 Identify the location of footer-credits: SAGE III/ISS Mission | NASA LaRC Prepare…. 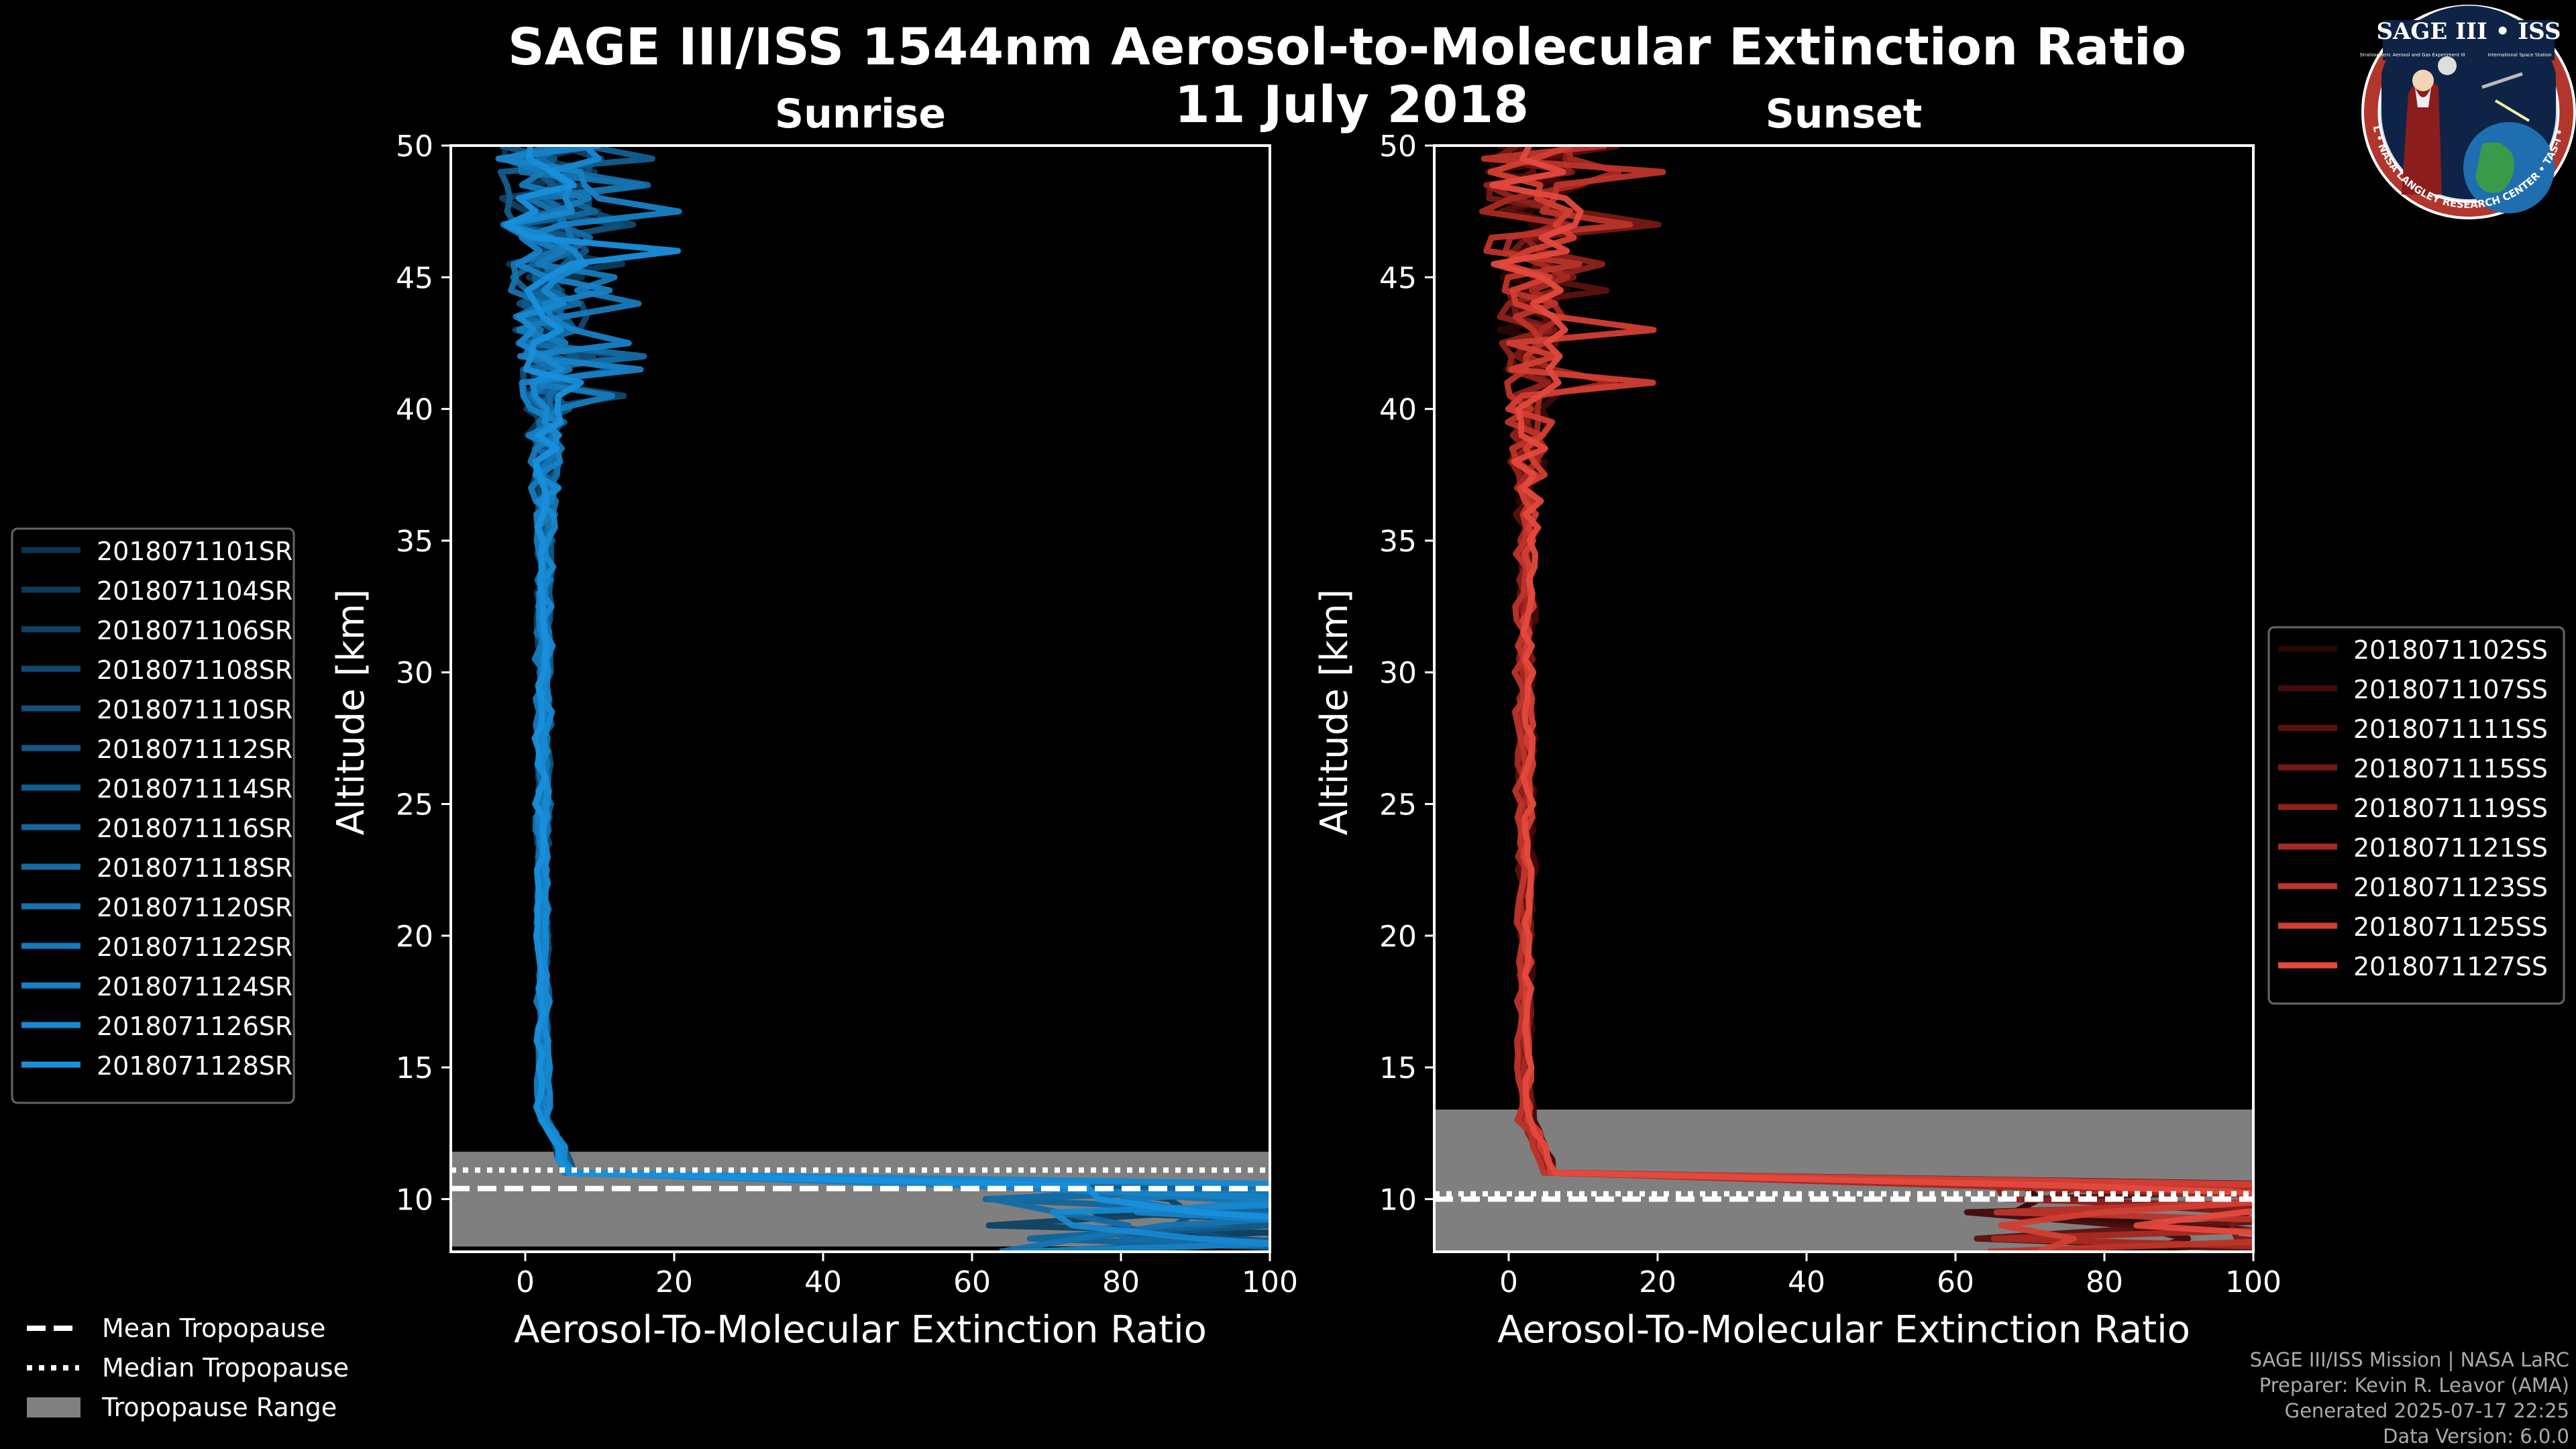
(2409, 1398).